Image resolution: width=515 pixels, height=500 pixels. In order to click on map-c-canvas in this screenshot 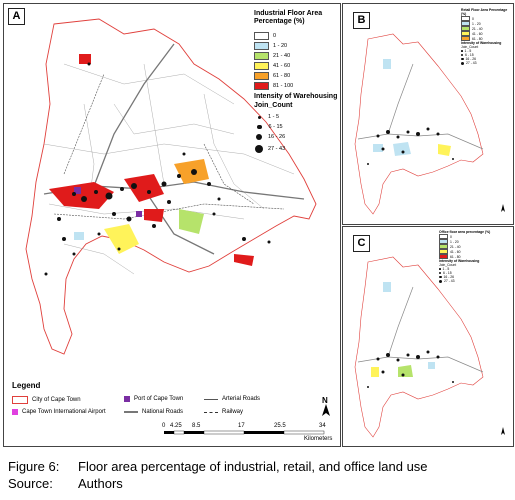, I will do `click(429, 347)`.